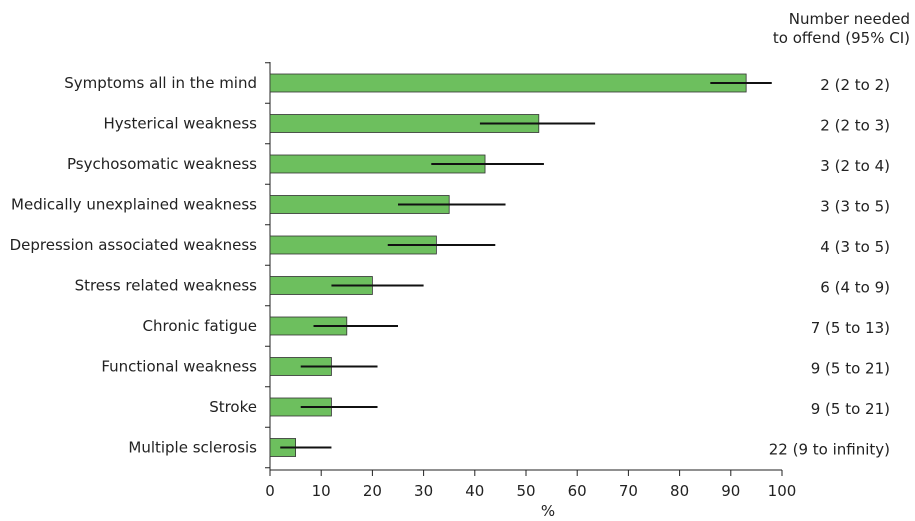  What do you see at coordinates (855, 126) in the screenshot?
I see `nnt-label: 2 (2 to 3)` at bounding box center [855, 126].